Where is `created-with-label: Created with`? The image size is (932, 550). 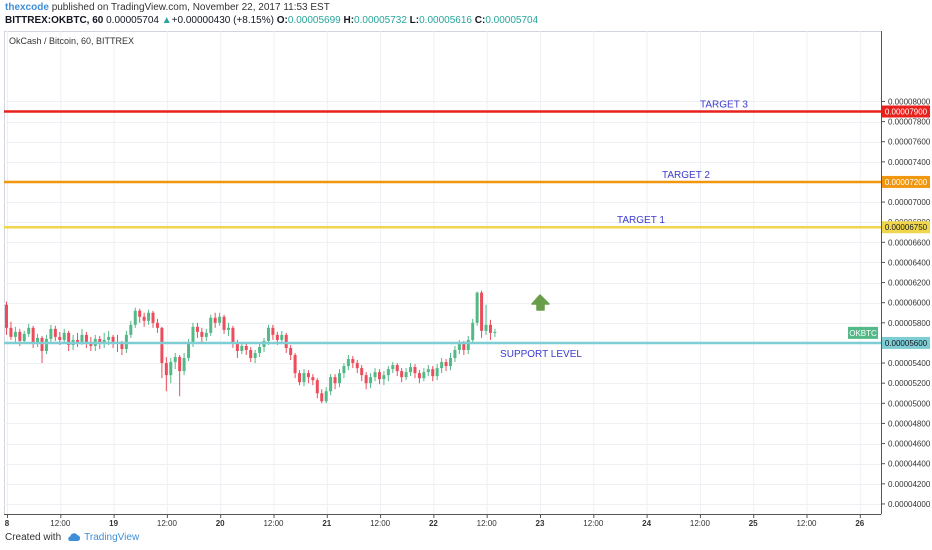 created-with-label: Created with is located at coordinates (33, 537).